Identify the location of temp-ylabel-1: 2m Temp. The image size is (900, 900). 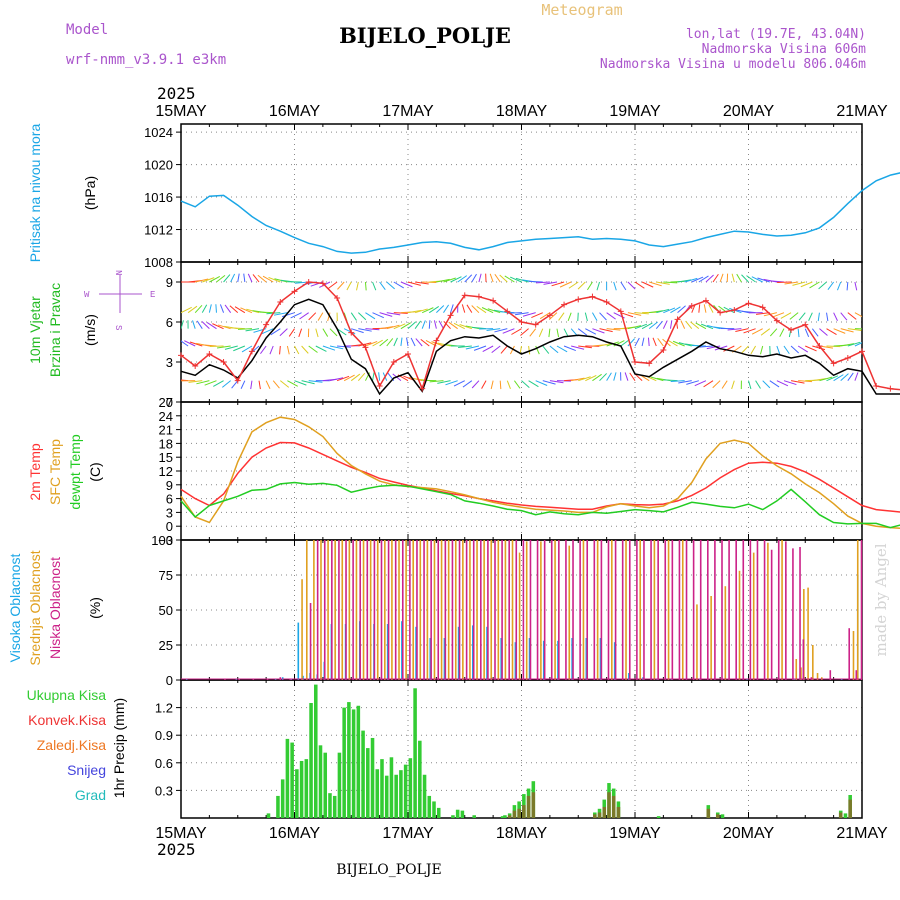
(35, 472).